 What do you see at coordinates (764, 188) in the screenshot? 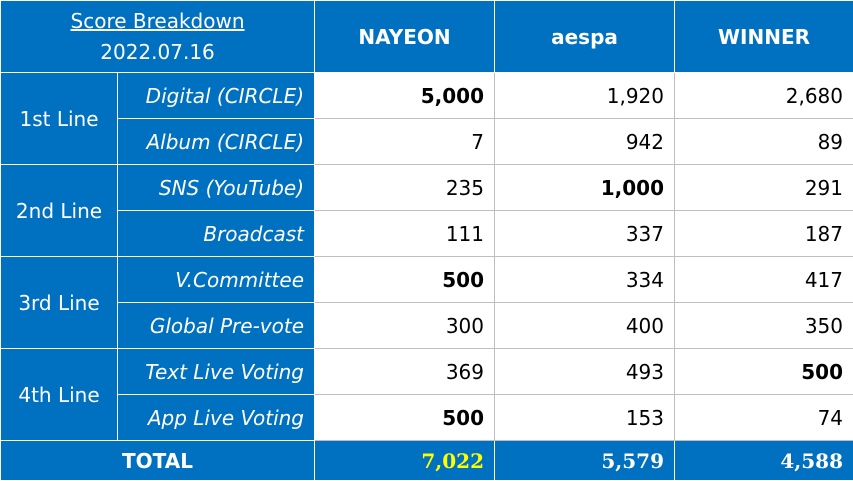
I see `score-cell: 291` at bounding box center [764, 188].